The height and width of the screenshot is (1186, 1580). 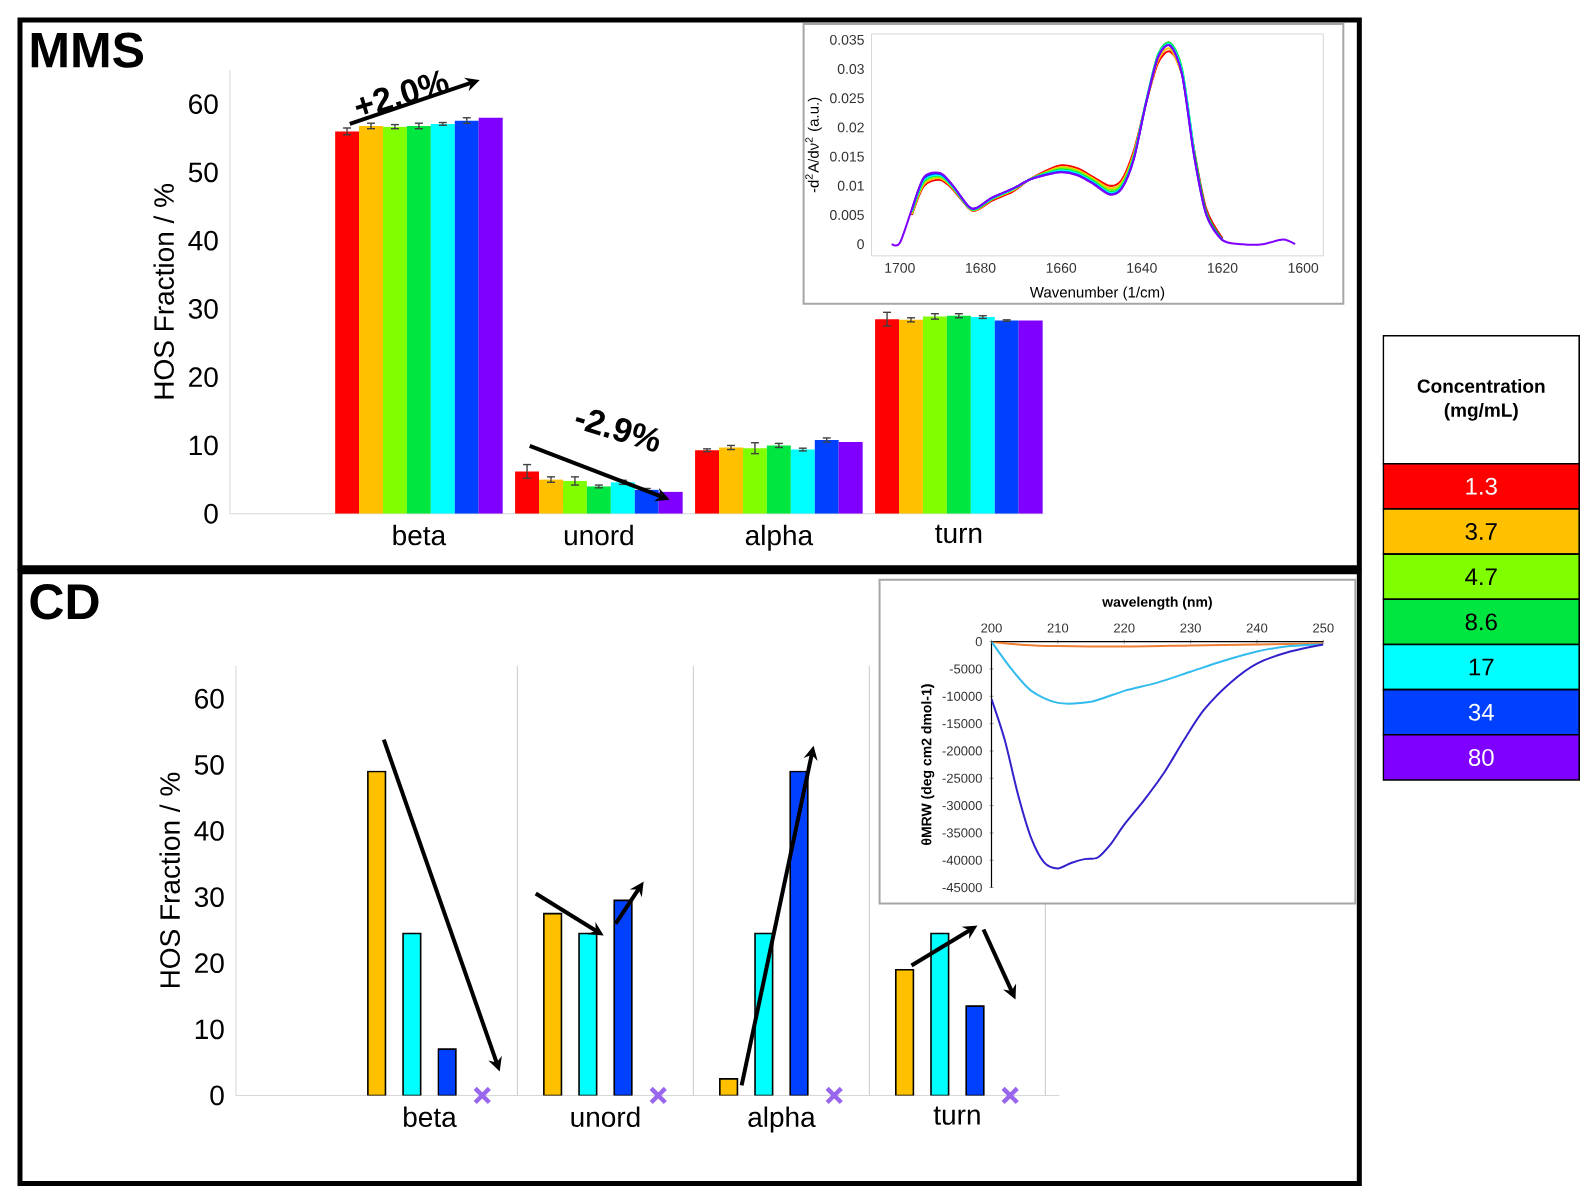 I want to click on annotation: -2.9%, so click(x=617, y=430).